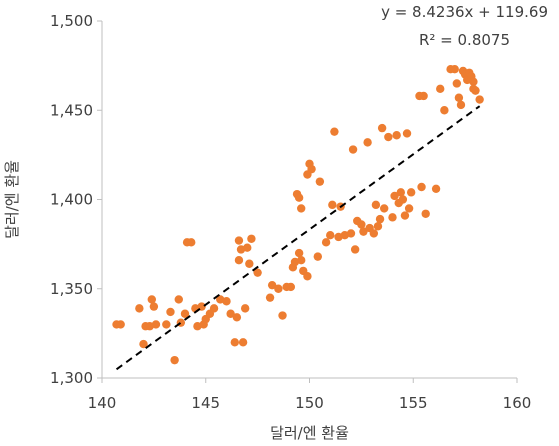  What do you see at coordinates (71, 289) in the screenshot?
I see `y-tick-label: 1,350` at bounding box center [71, 289].